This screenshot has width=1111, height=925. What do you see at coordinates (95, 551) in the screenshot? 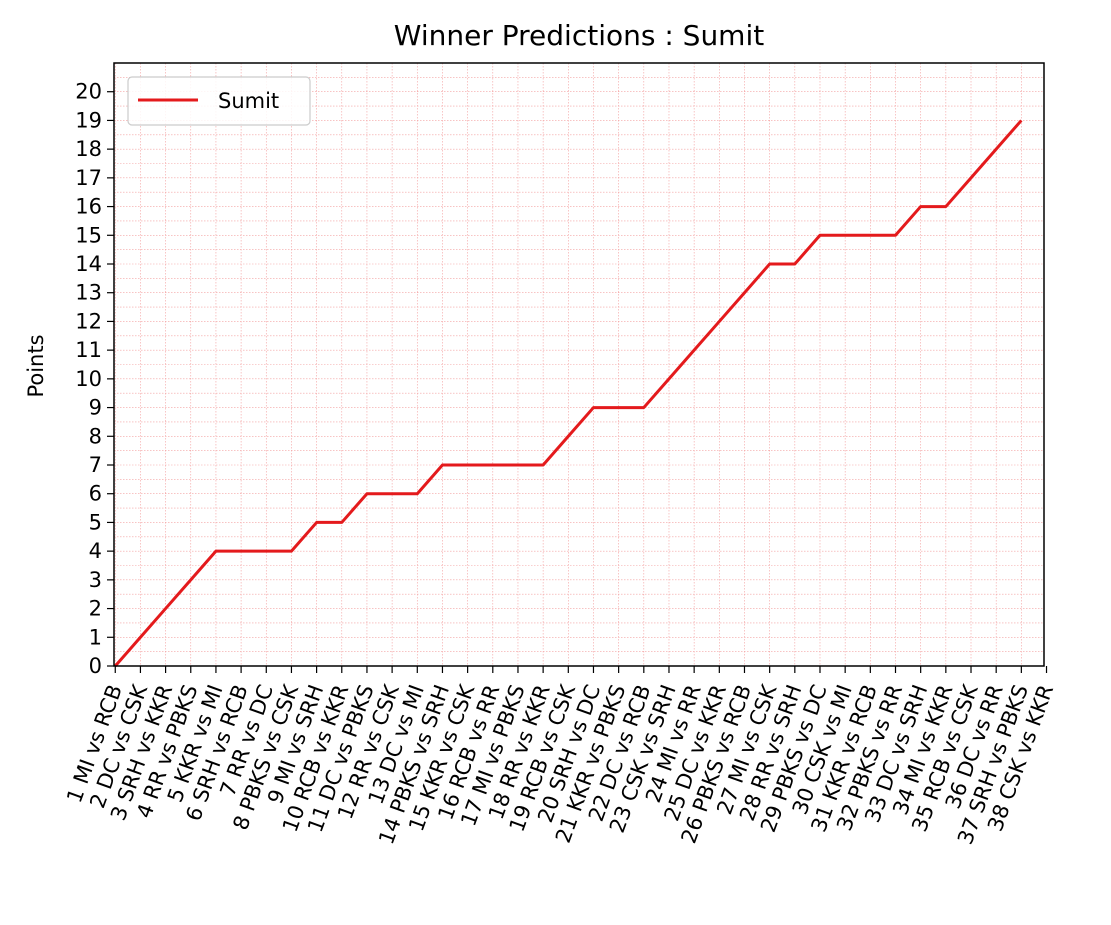
I see `y-tick-label: 4` at bounding box center [95, 551].